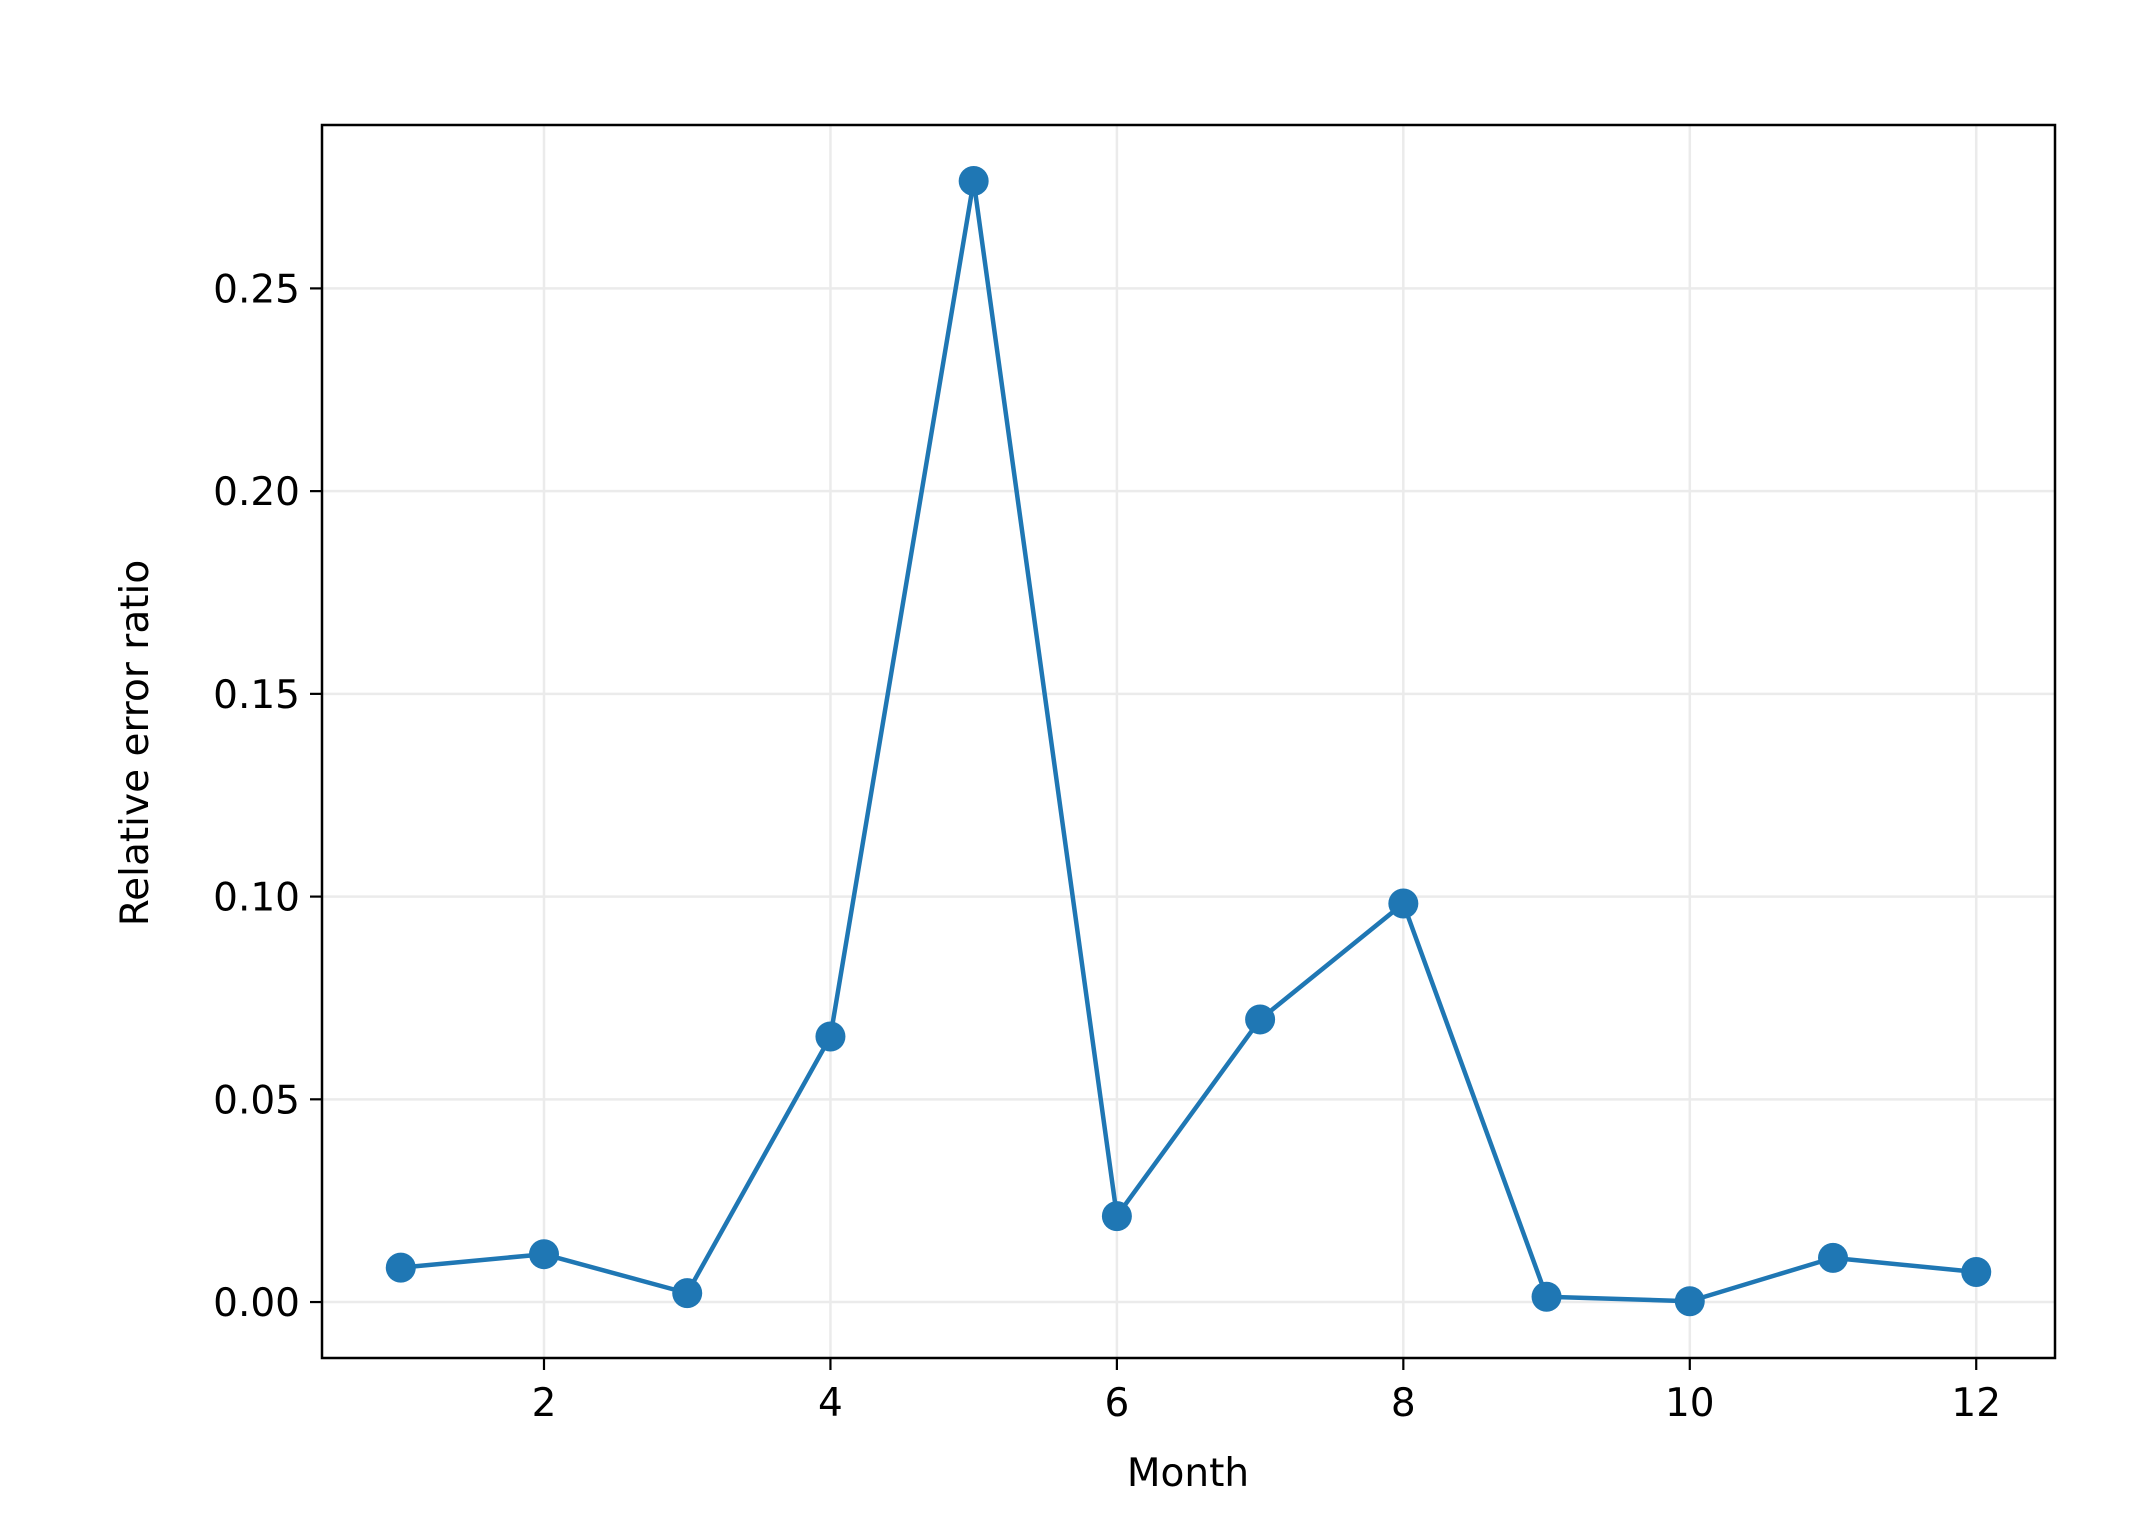 The image size is (2145, 1535). I want to click on x-axis-label: Month, so click(1188, 1473).